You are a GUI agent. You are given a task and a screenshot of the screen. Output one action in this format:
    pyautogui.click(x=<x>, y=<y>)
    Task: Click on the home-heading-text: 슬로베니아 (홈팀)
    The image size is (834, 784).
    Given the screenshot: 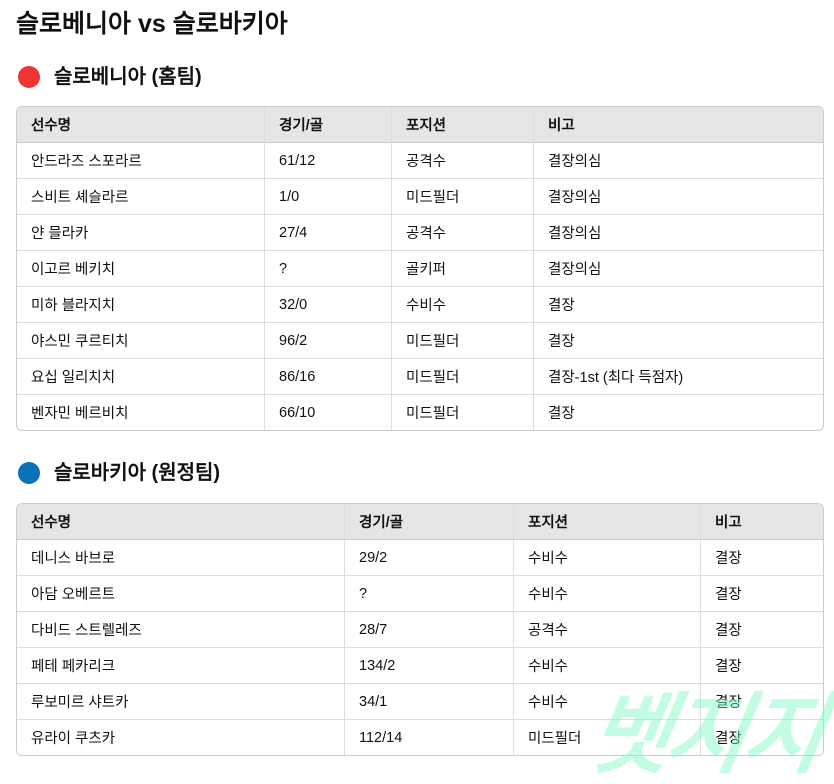 What is the action you would take?
    pyautogui.click(x=128, y=77)
    